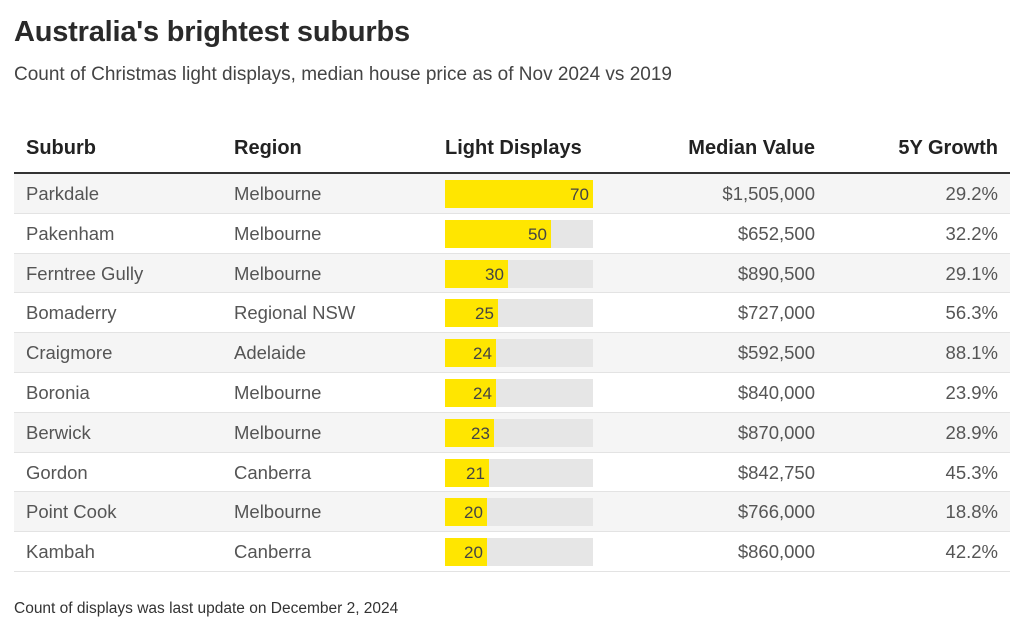  I want to click on median-value-cell: $727,000, so click(776, 313).